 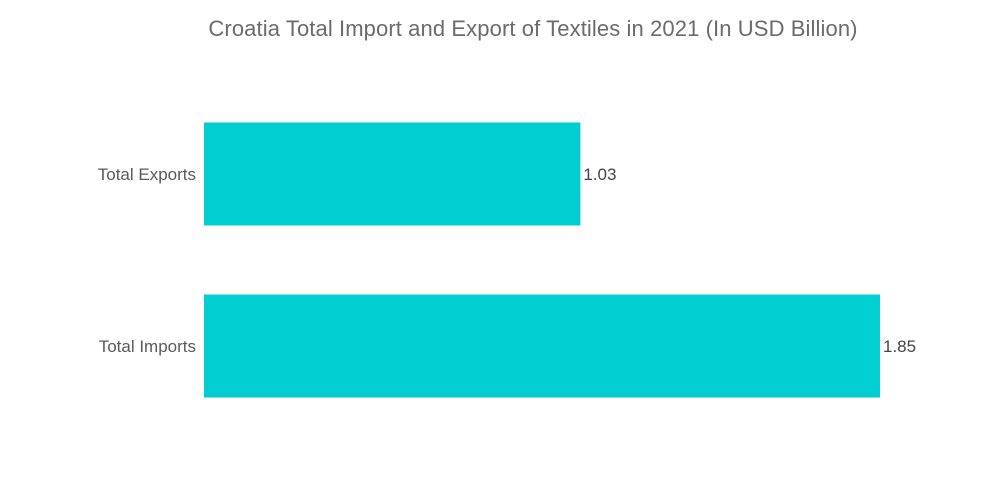 What do you see at coordinates (147, 346) in the screenshot?
I see `category-label-total-imports: Total Imports` at bounding box center [147, 346].